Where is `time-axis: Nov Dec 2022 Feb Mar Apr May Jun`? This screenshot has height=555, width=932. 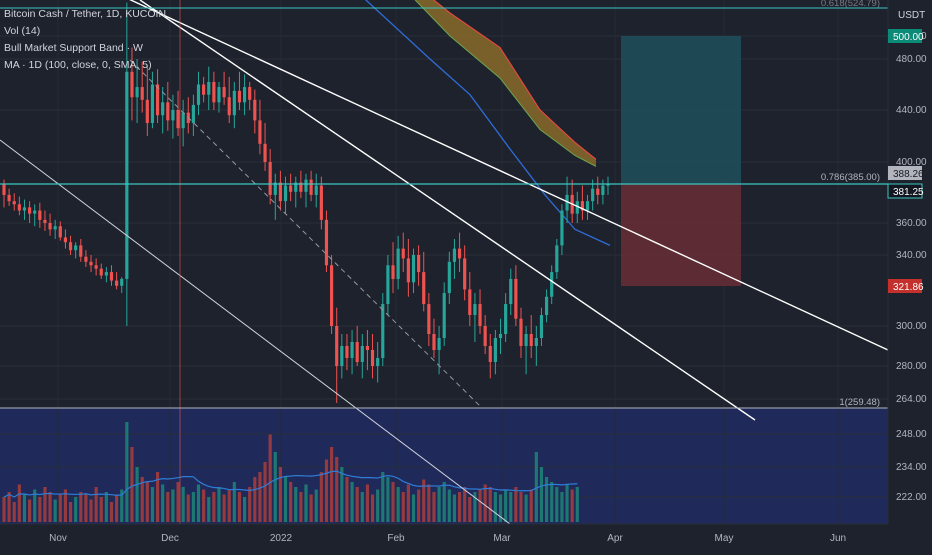 time-axis: Nov Dec 2022 Feb Mar Apr May Jun is located at coordinates (444, 536).